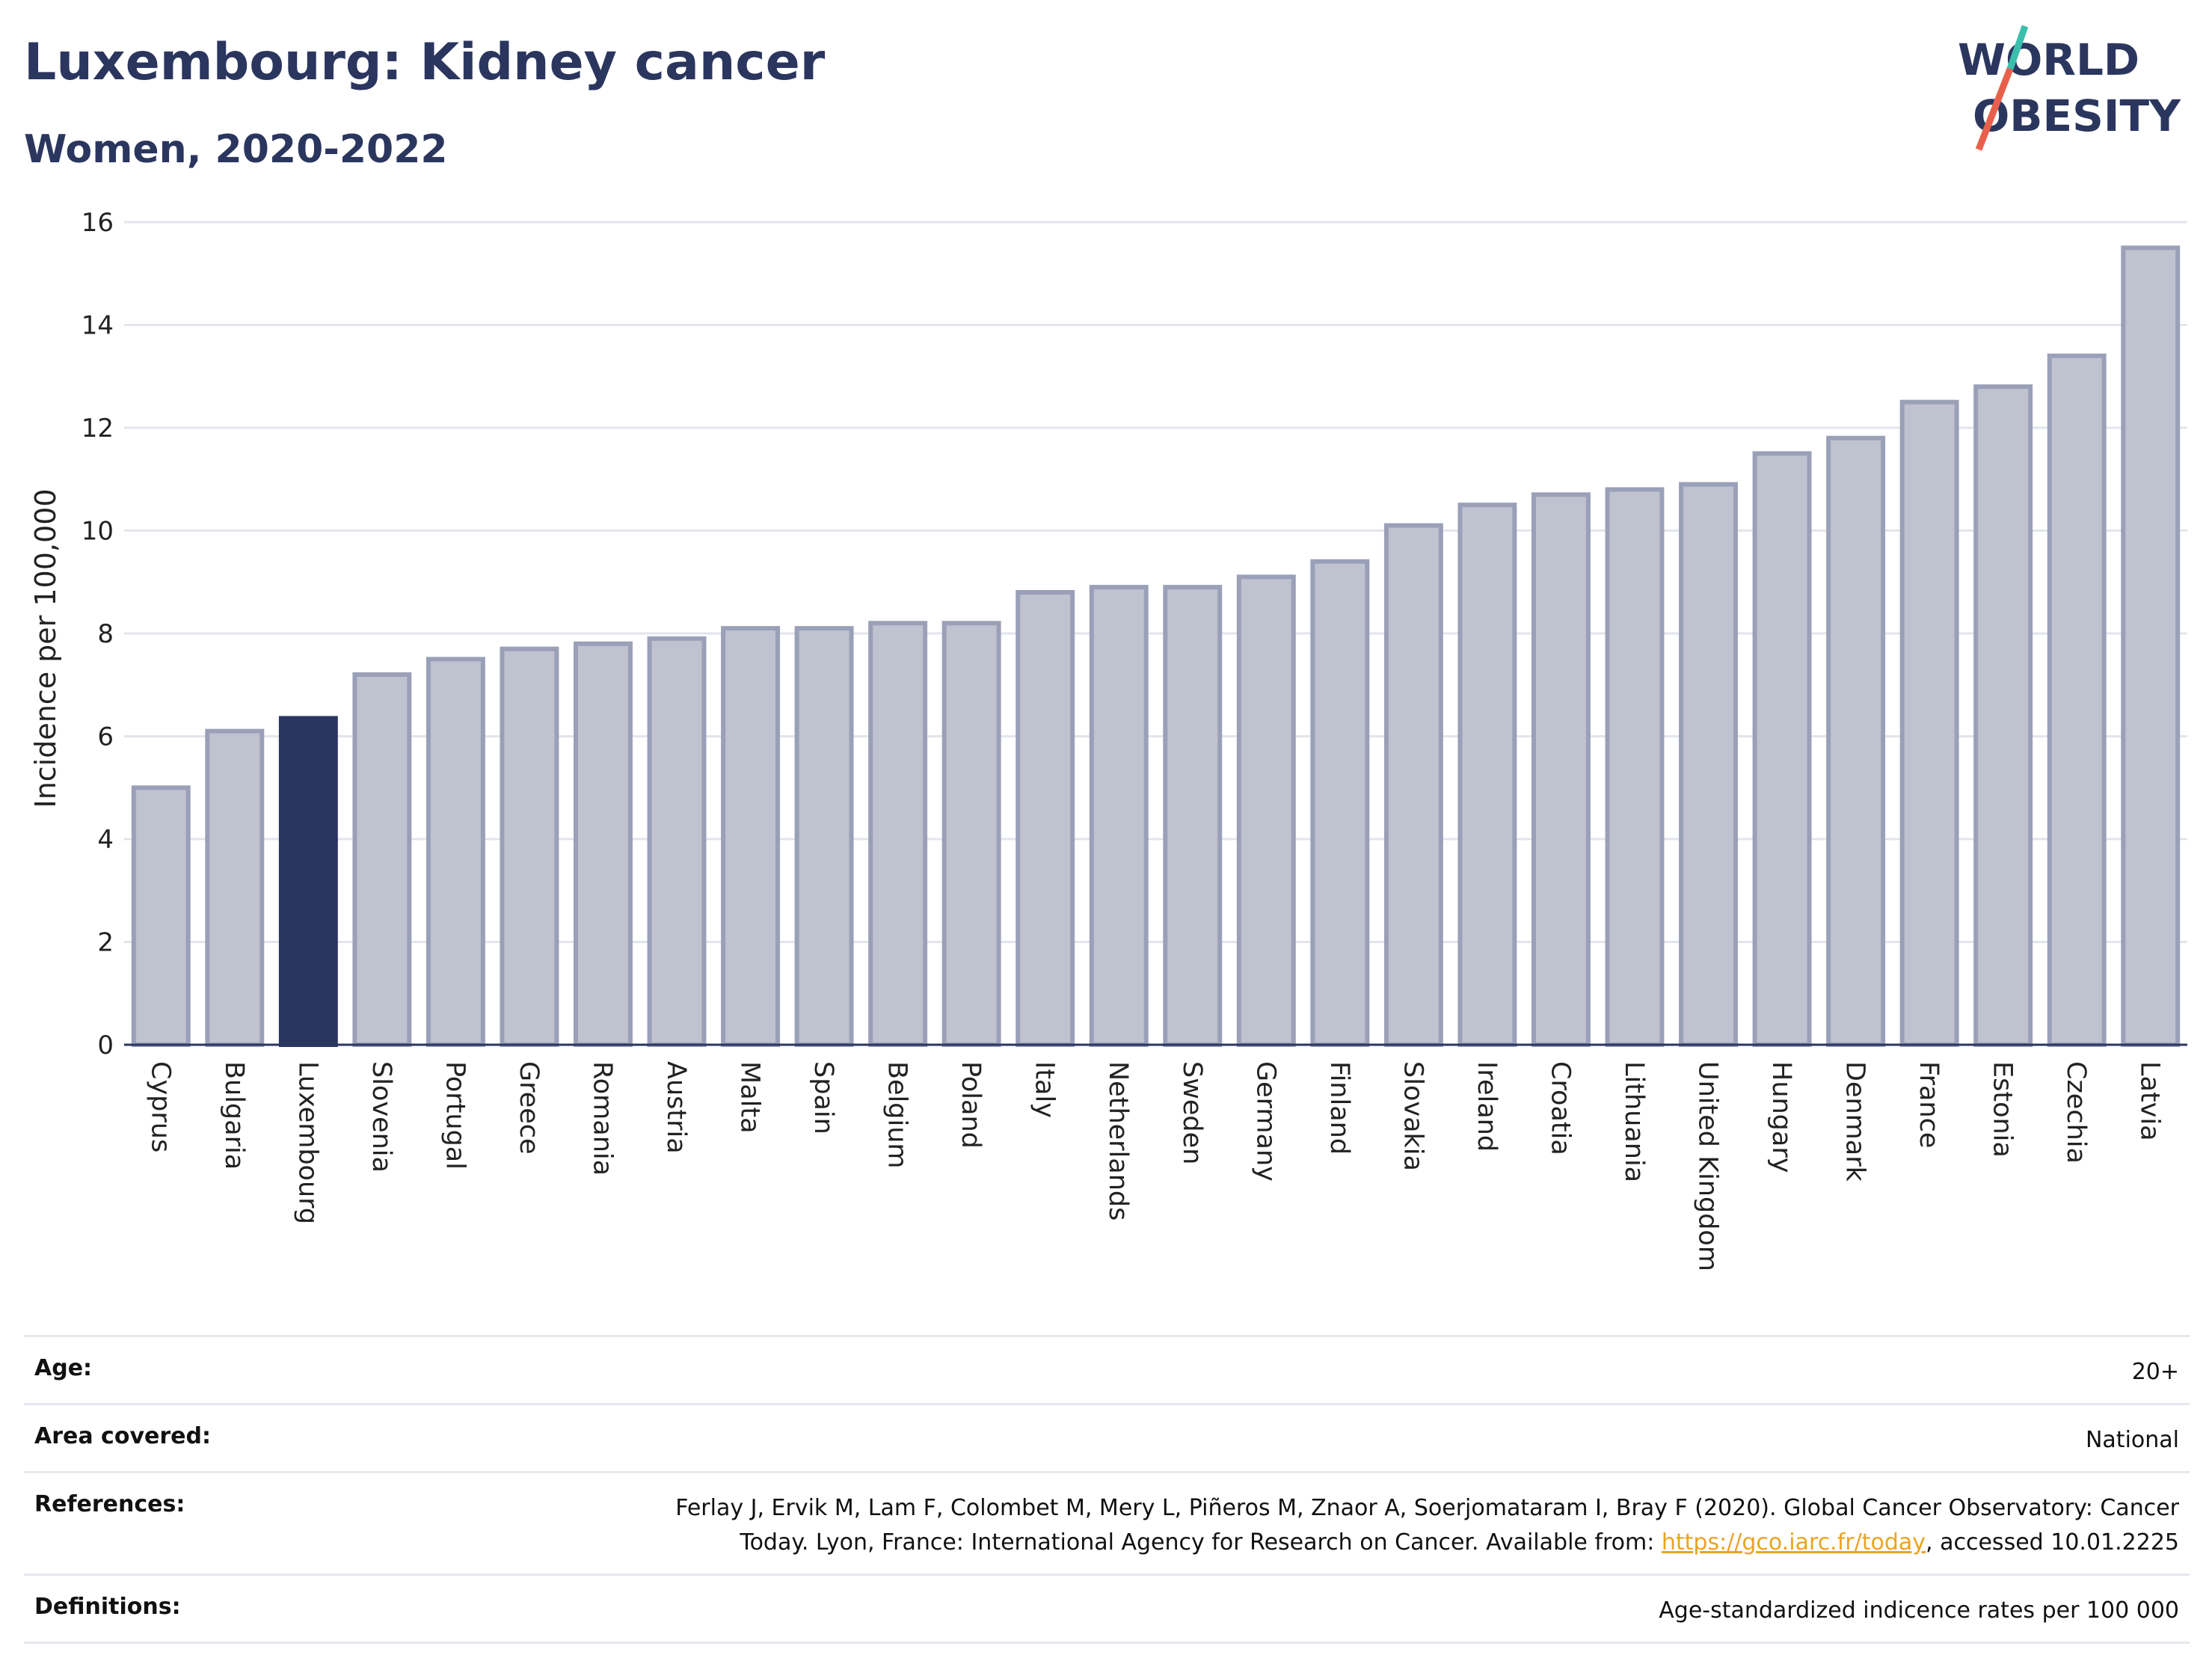 The image size is (2212, 1655). I want to click on x-tick-label: Czechia, so click(2076, 1112).